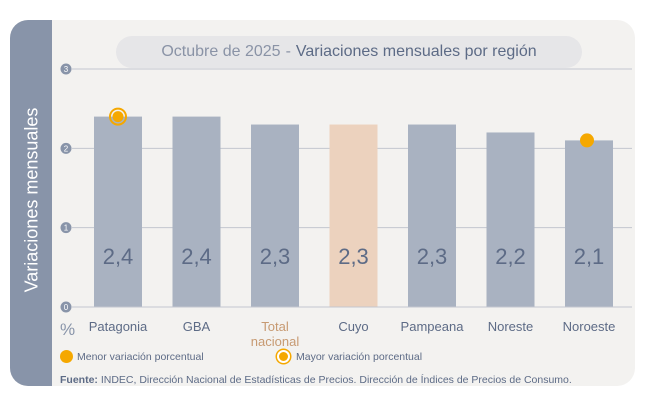 The width and height of the screenshot is (645, 404). What do you see at coordinates (197, 326) in the screenshot?
I see `x-tick-label: GBA` at bounding box center [197, 326].